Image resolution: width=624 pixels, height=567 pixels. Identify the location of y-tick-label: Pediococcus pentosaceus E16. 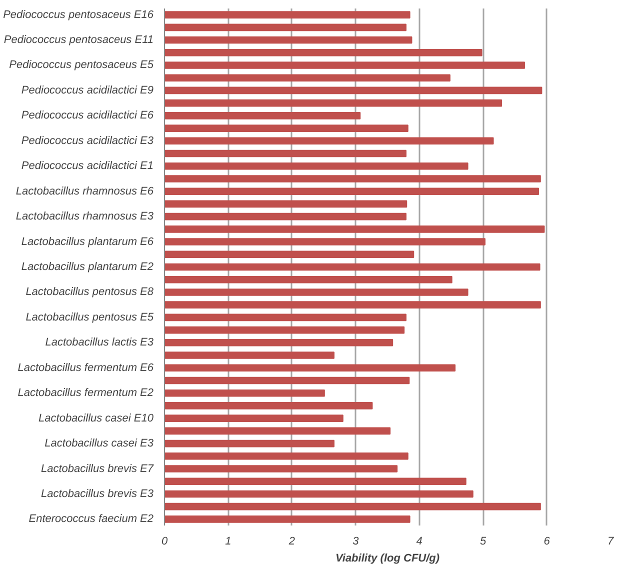
(78, 14).